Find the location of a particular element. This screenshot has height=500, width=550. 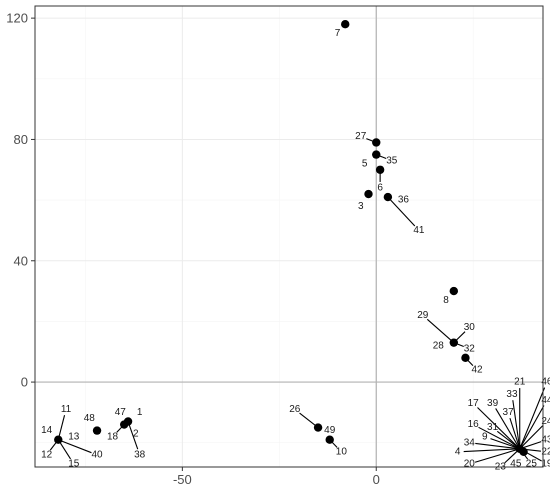

point-label-35: 35 is located at coordinates (392, 160).